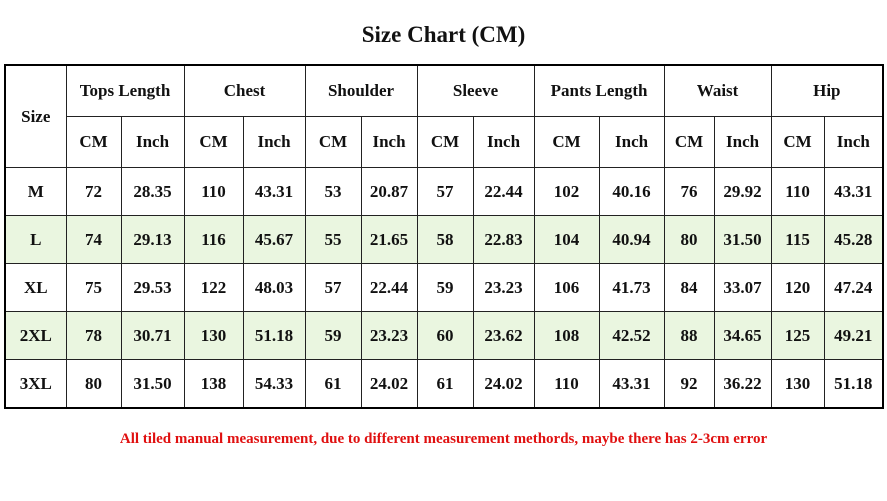 The image size is (887, 501). What do you see at coordinates (797, 239) in the screenshot?
I see `value-cell: 115` at bounding box center [797, 239].